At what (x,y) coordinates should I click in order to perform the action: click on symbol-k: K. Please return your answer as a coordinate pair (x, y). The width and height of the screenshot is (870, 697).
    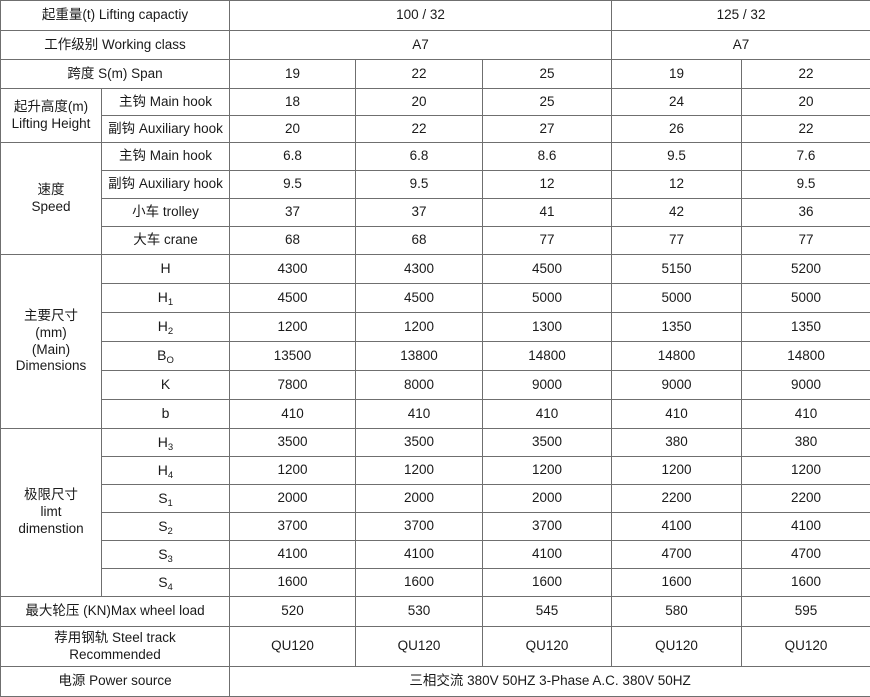
    Looking at the image, I should click on (166, 385).